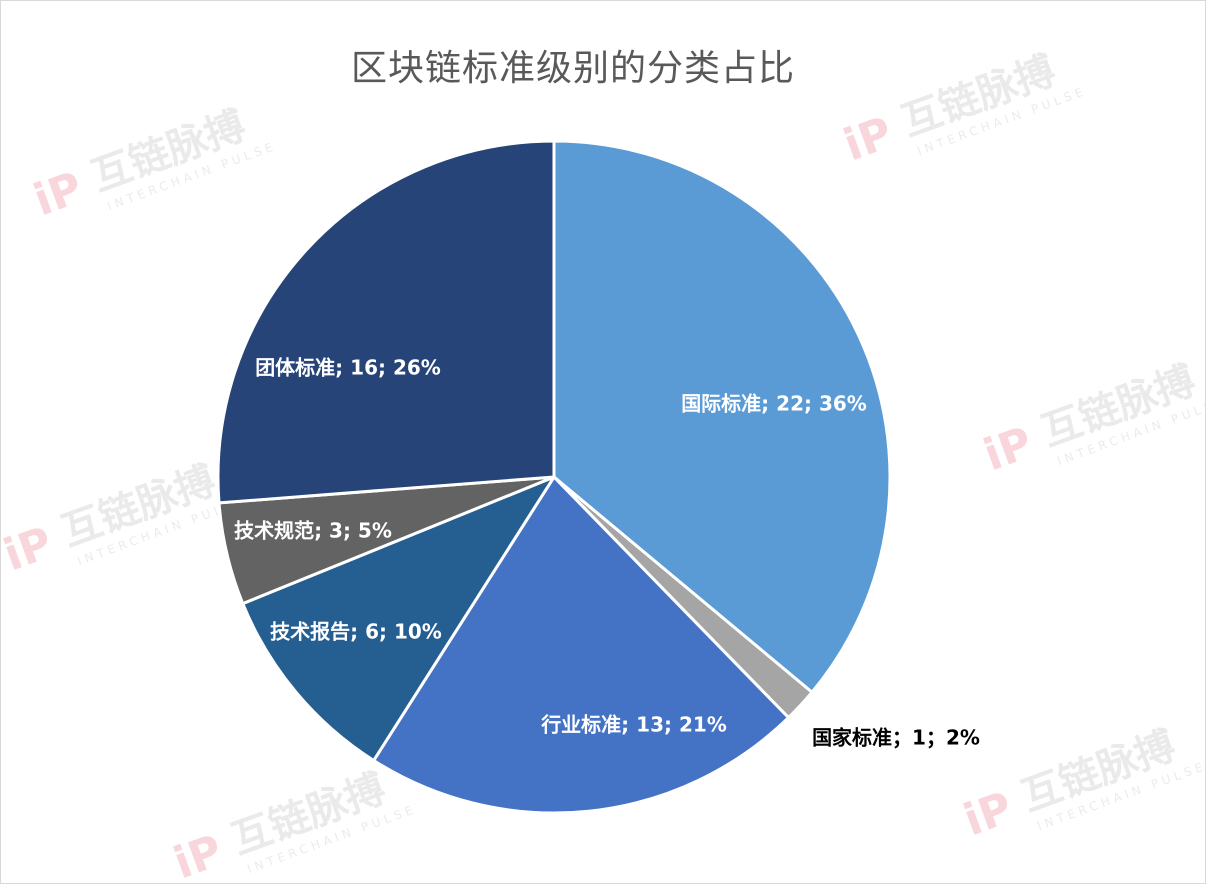 The height and width of the screenshot is (885, 1206). What do you see at coordinates (313, 531) in the screenshot?
I see `data-label-5: 技术规范; 3; 5%` at bounding box center [313, 531].